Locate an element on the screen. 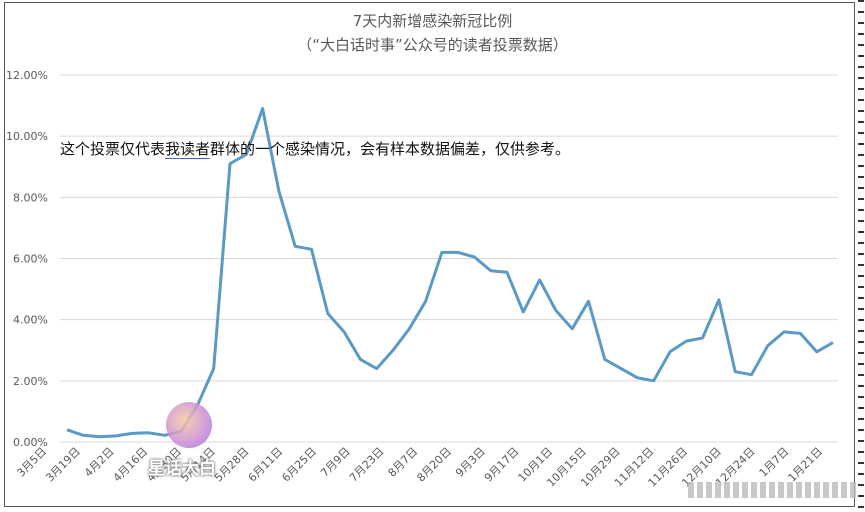 The height and width of the screenshot is (512, 865). watermark-strip is located at coordinates (772, 490).